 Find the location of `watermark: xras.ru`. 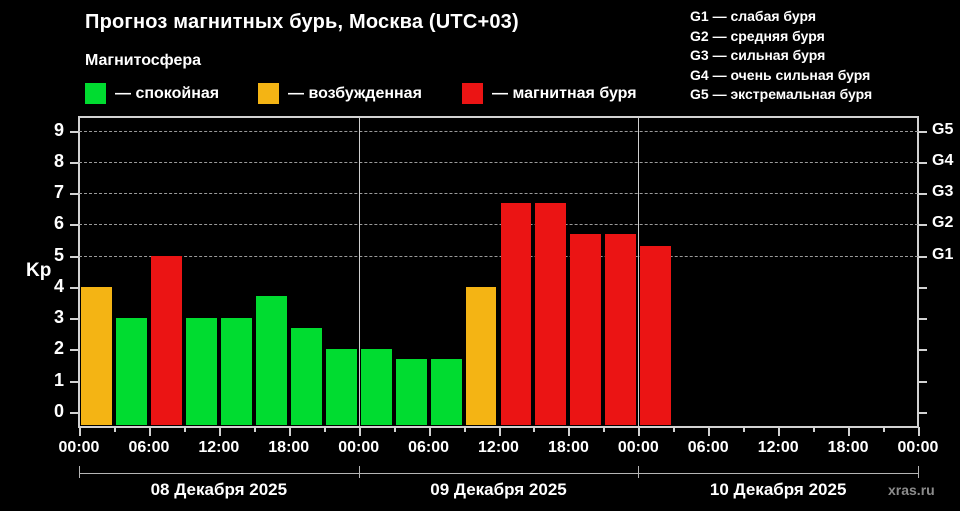

watermark: xras.ru is located at coordinates (911, 490).